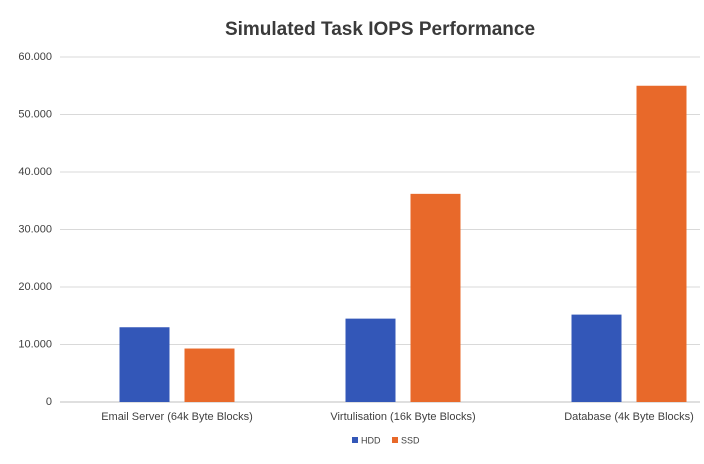 Image resolution: width=704 pixels, height=464 pixels. What do you see at coordinates (35, 344) in the screenshot?
I see `y-tick-label: 10.000` at bounding box center [35, 344].